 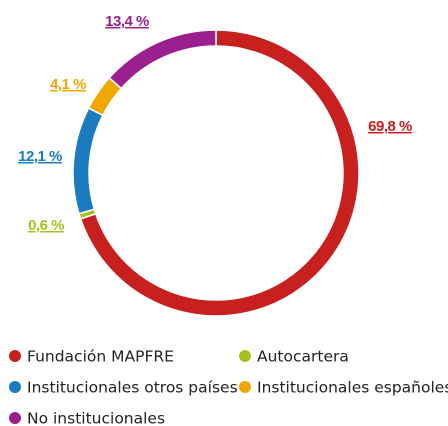 What do you see at coordinates (127, 21) in the screenshot?
I see `data-label: 13,4 %` at bounding box center [127, 21].